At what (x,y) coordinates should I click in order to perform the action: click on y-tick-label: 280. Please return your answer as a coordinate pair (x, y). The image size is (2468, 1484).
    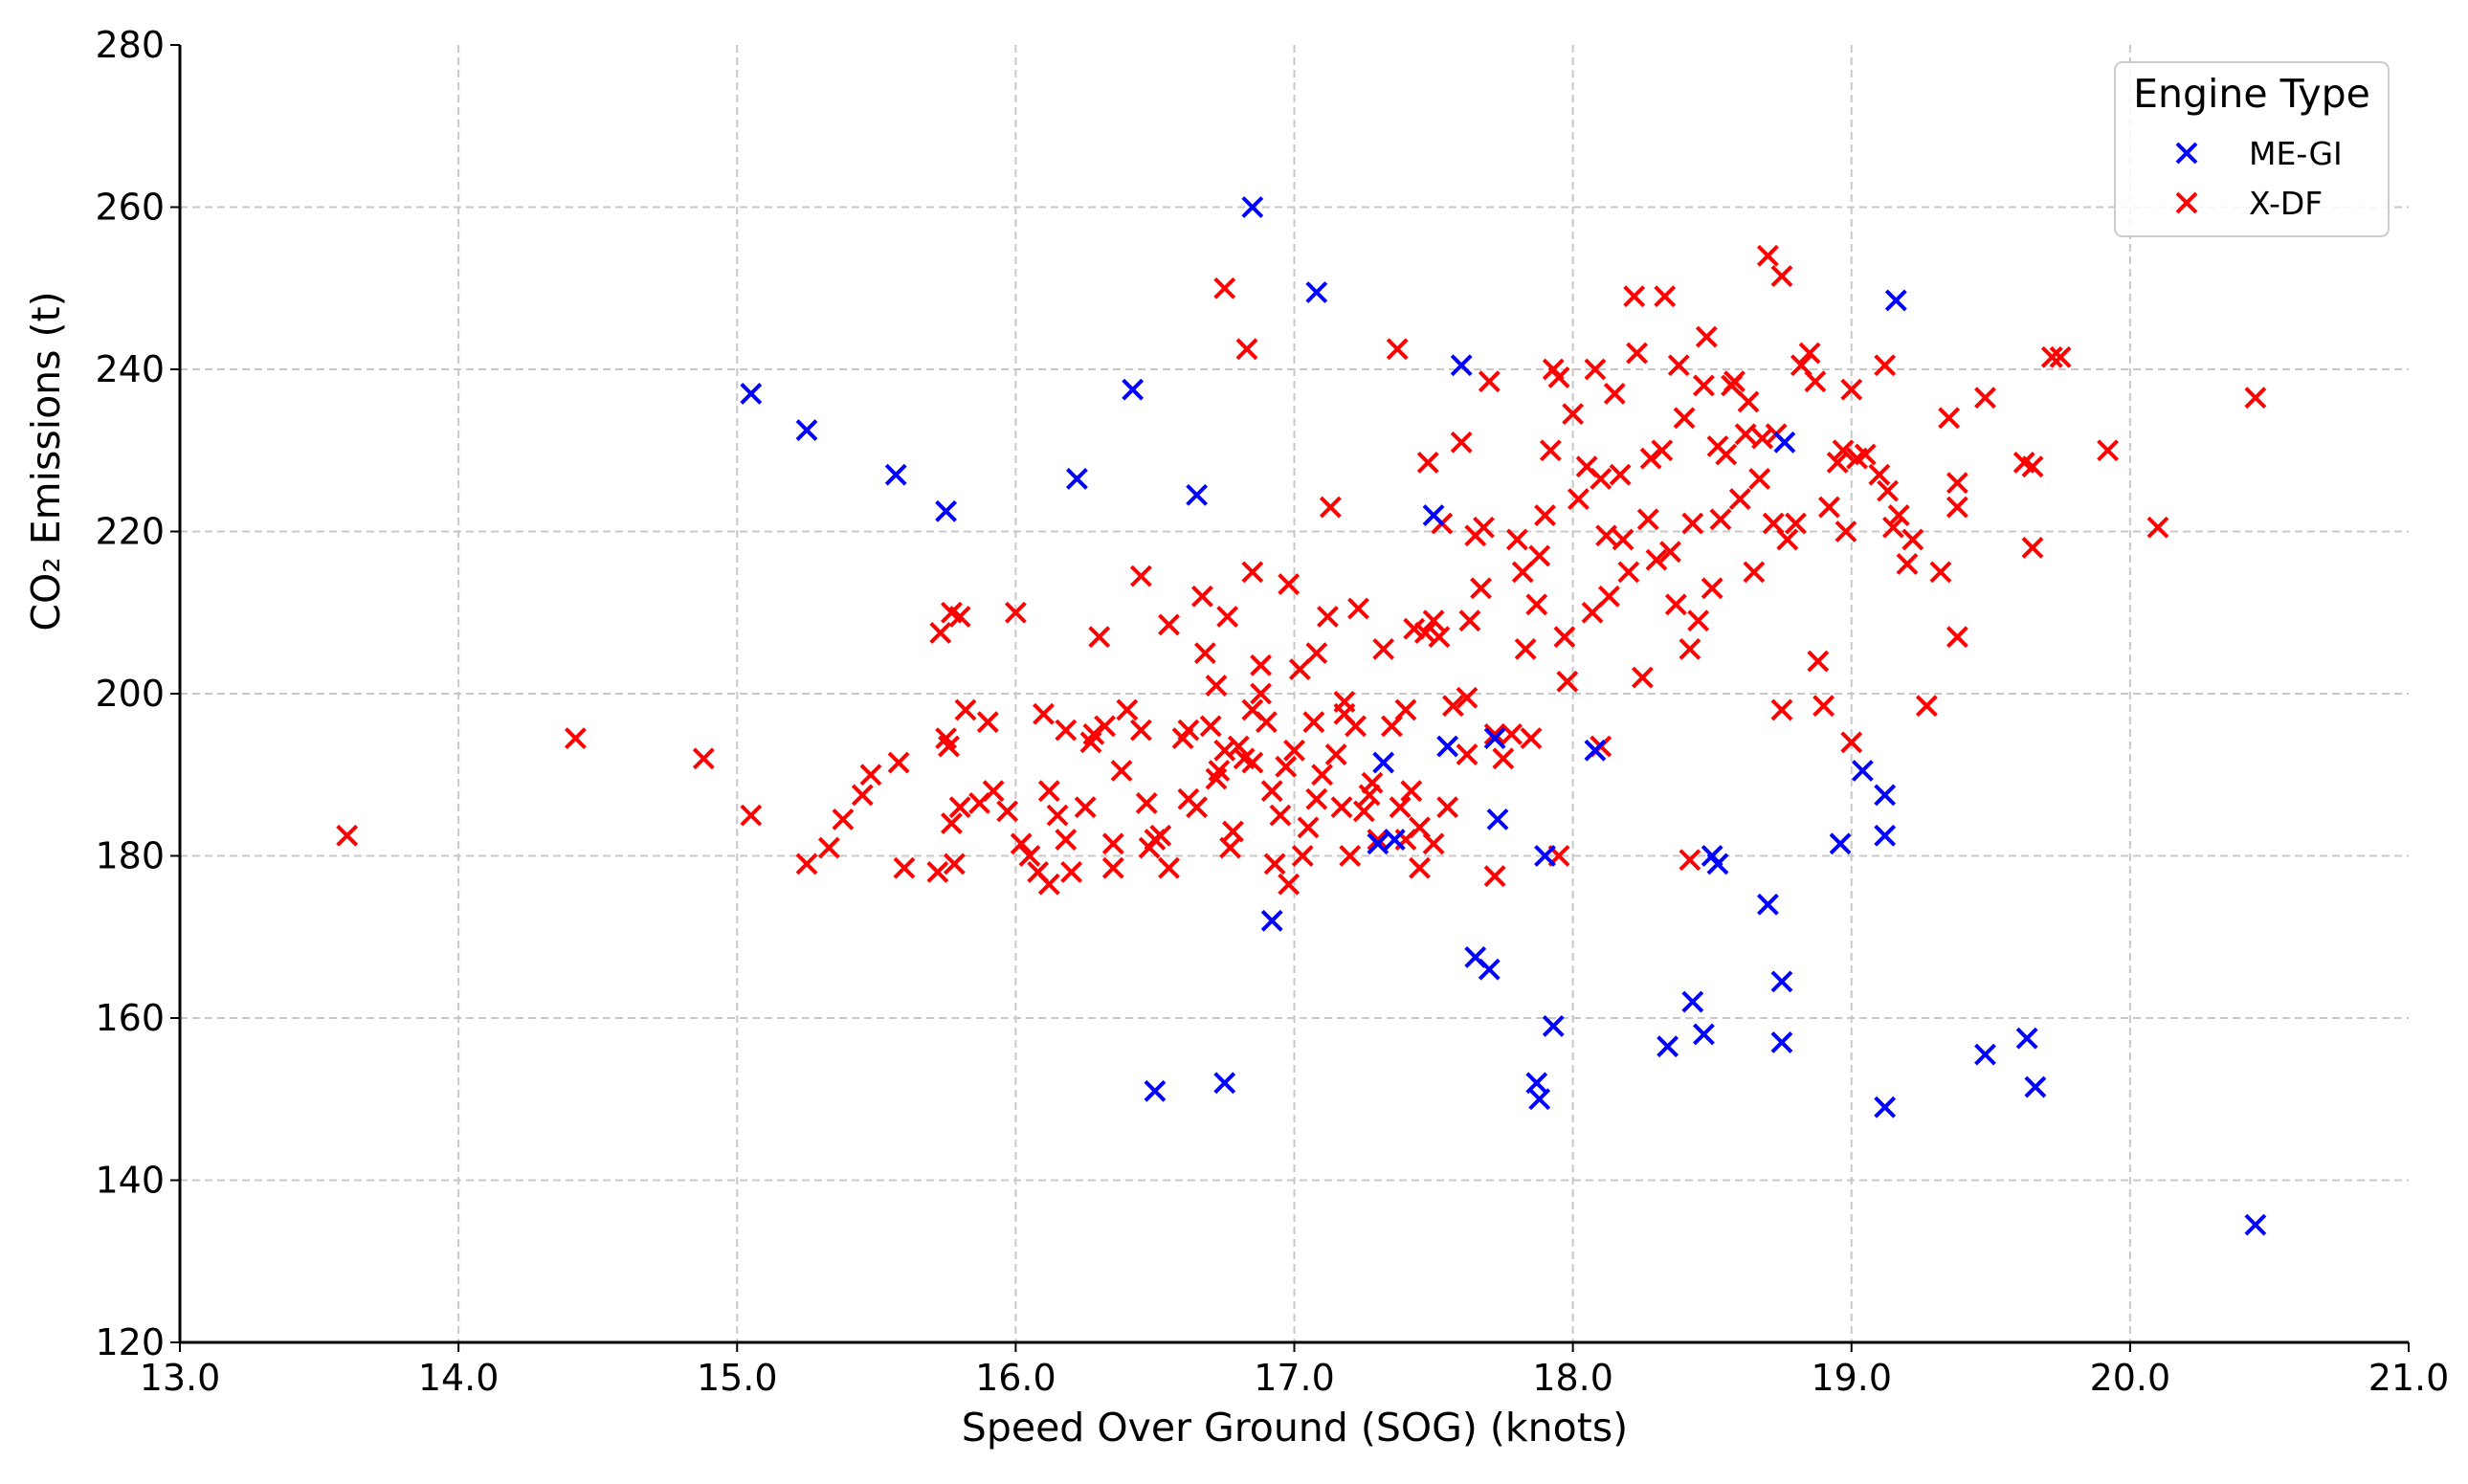
    Looking at the image, I should click on (130, 45).